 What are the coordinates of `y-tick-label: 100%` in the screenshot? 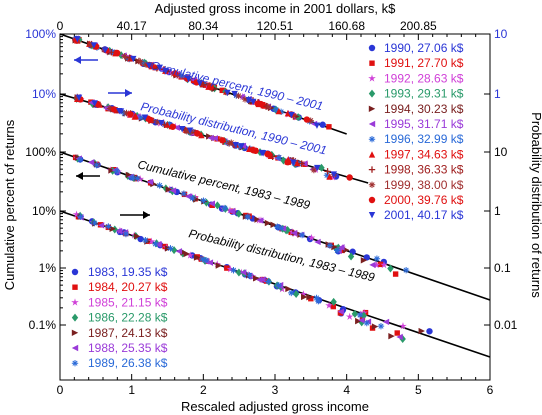 It's located at (40, 34).